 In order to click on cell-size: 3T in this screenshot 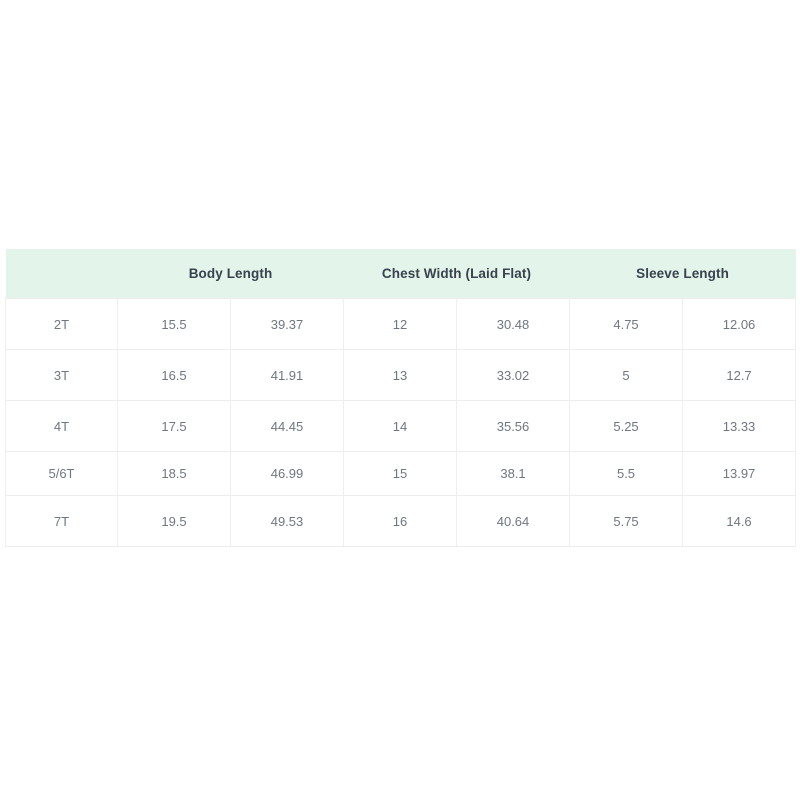, I will do `click(61, 375)`.